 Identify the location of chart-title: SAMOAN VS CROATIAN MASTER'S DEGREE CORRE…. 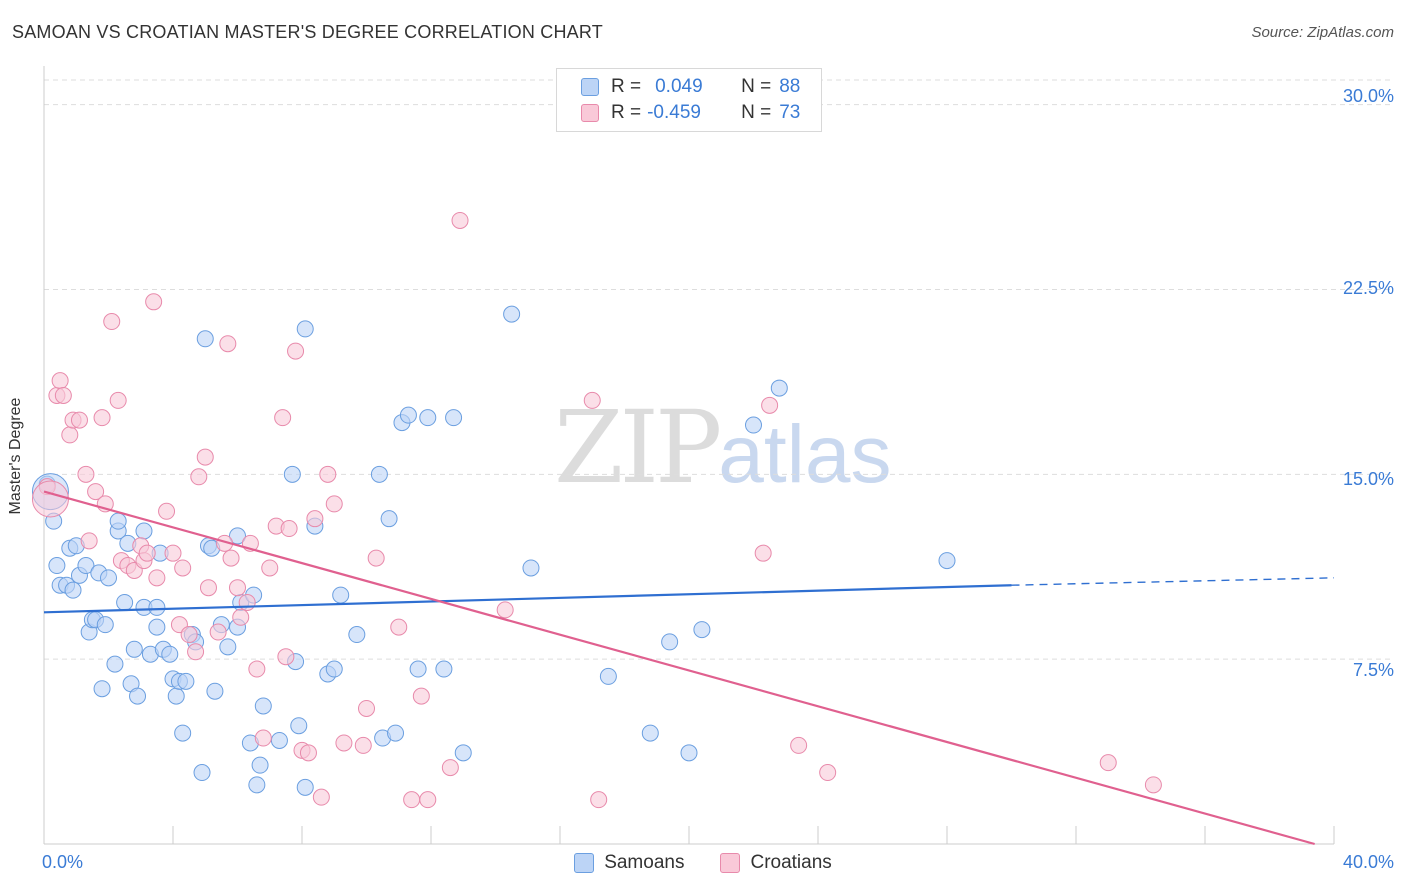
(307, 32).